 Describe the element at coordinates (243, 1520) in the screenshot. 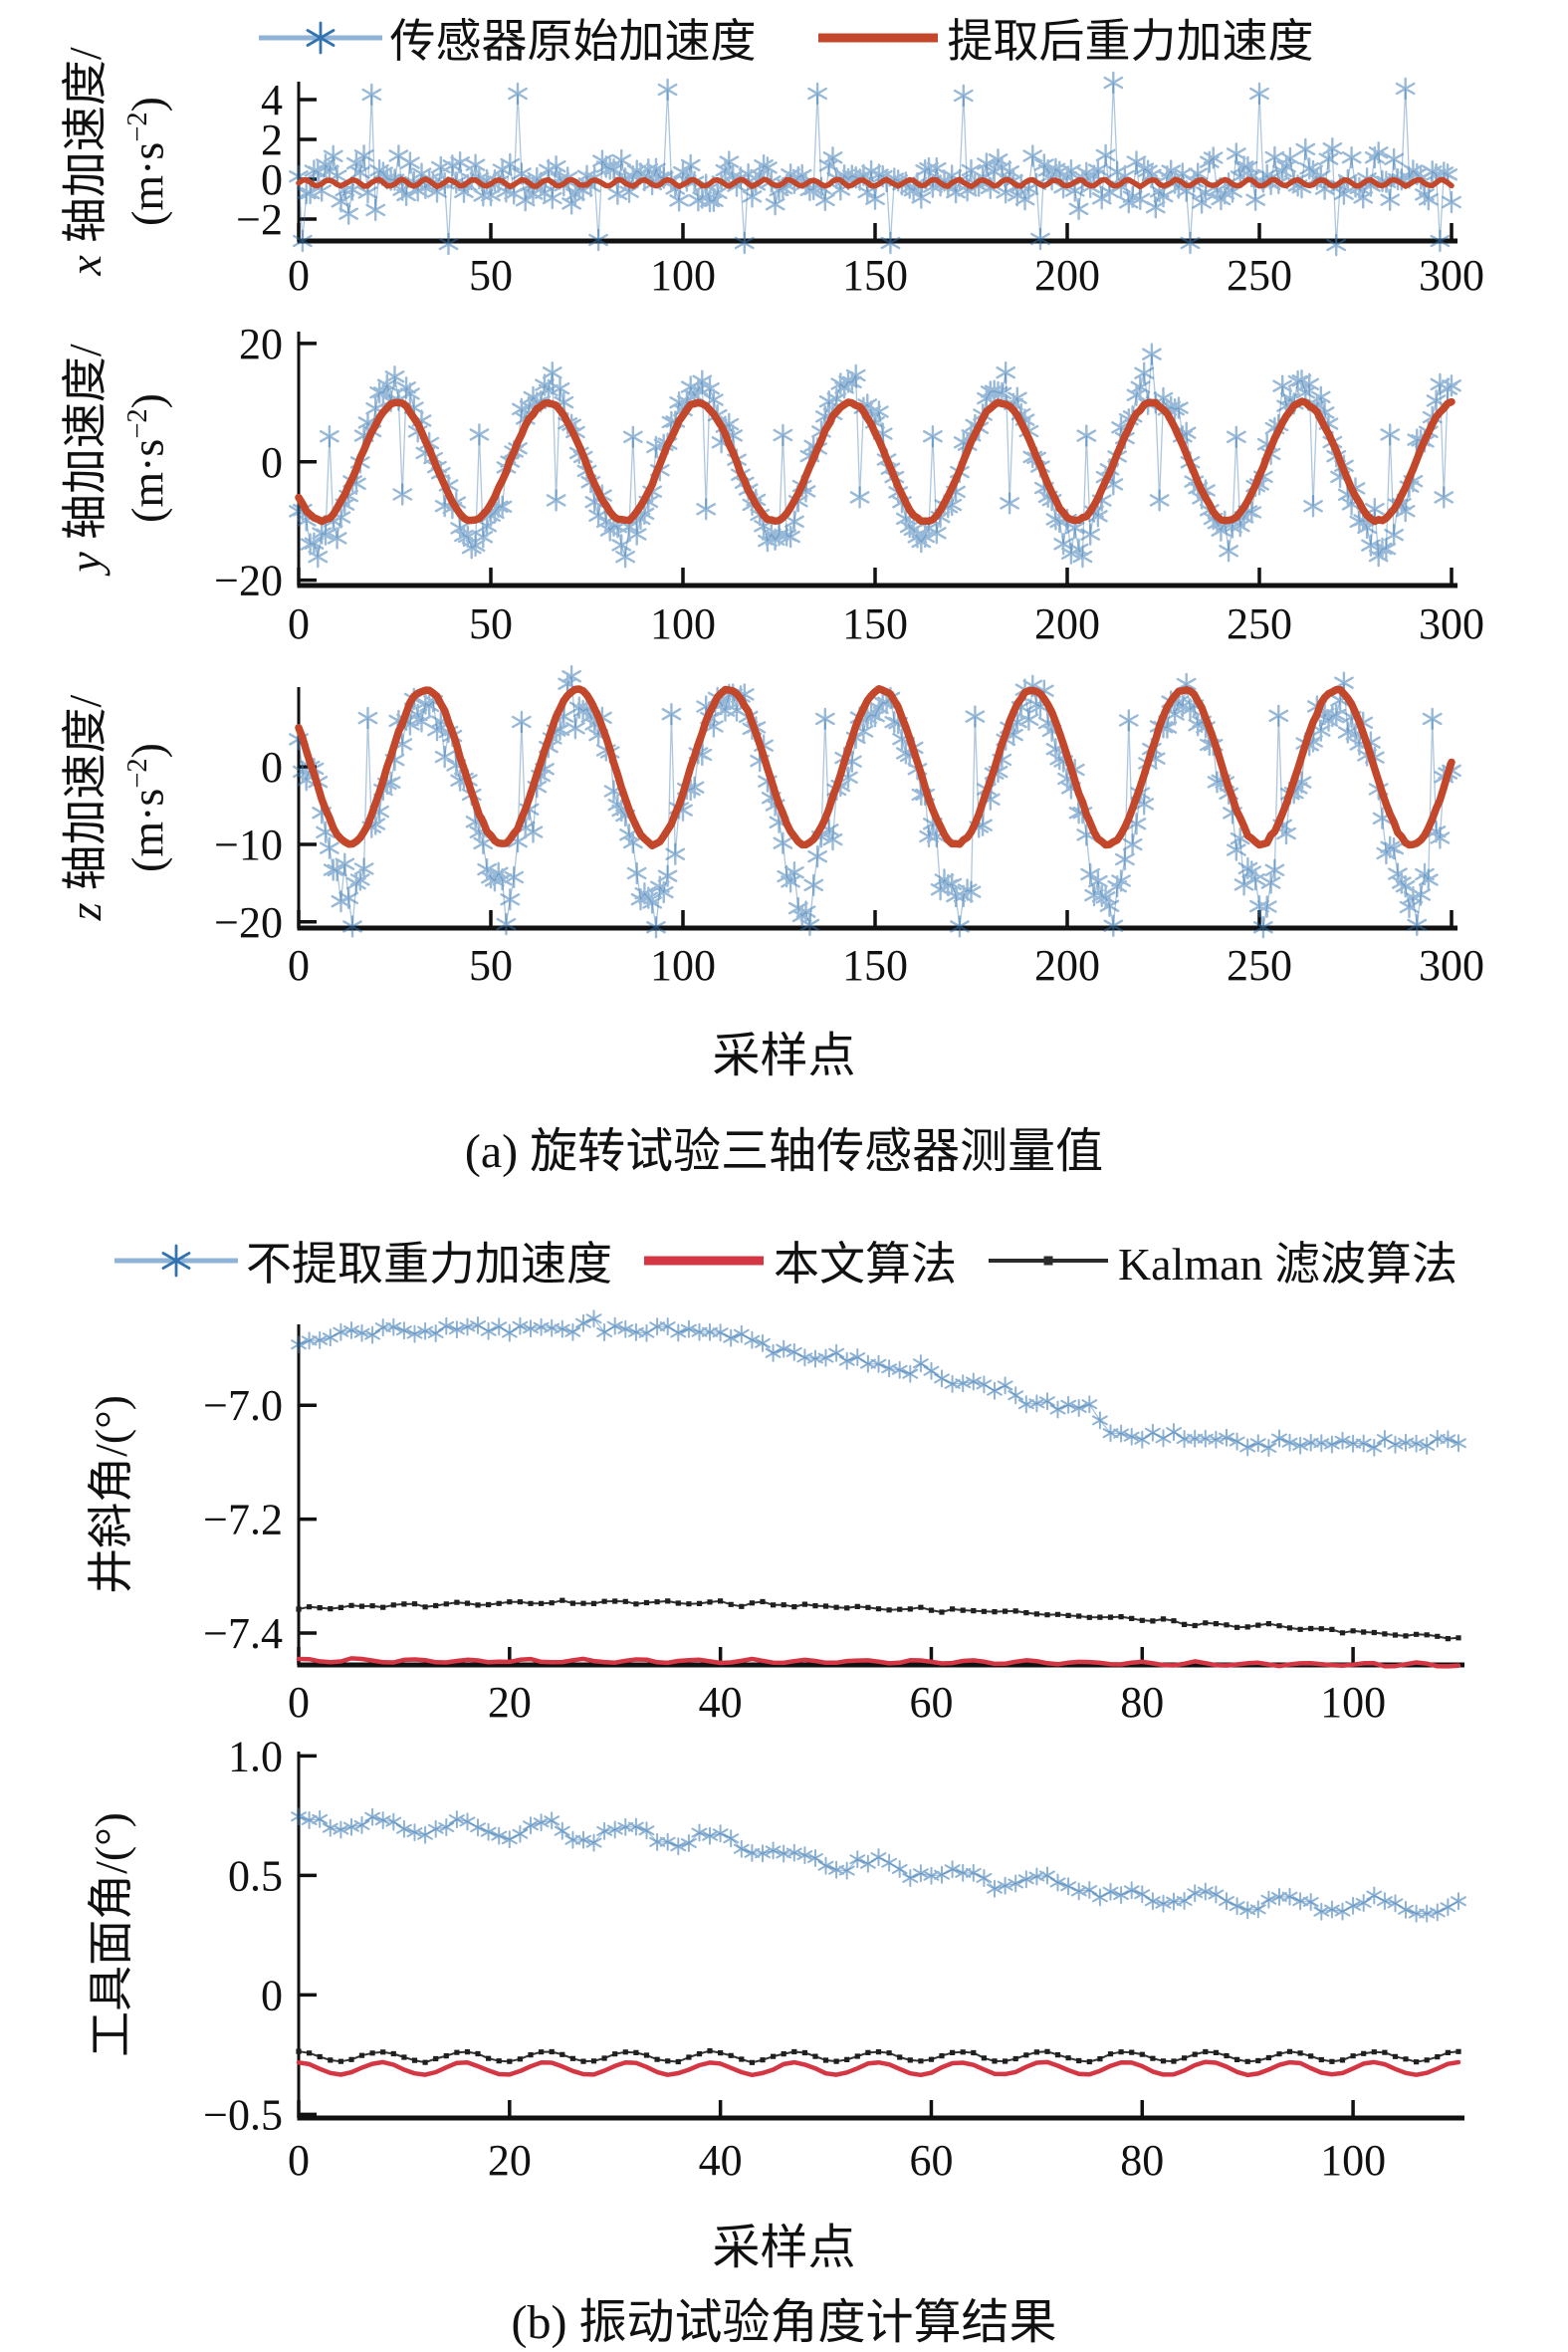

I see `y-tick-label: −7.2` at that location.